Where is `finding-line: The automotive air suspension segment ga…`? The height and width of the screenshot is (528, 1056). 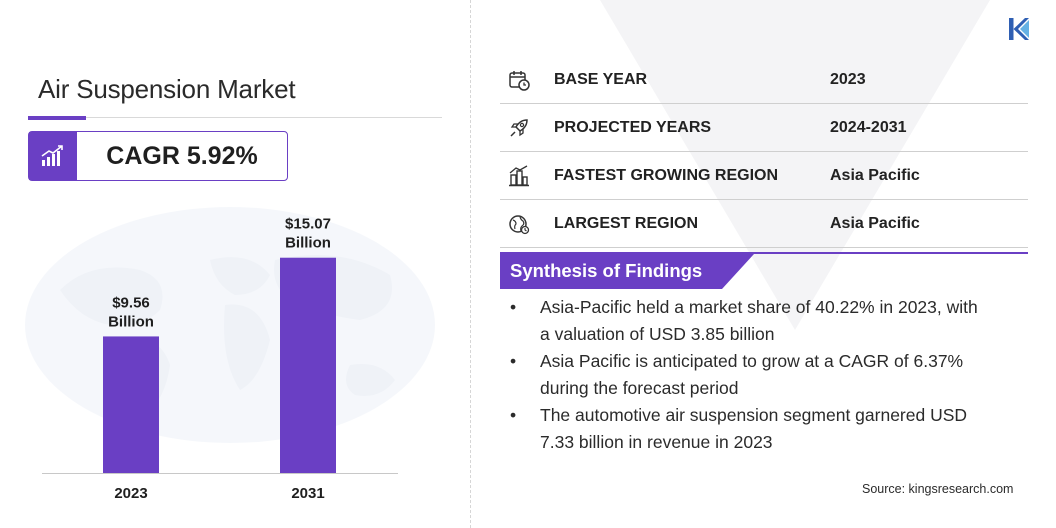
finding-line: The automotive air suspension segment ga… is located at coordinates (754, 415).